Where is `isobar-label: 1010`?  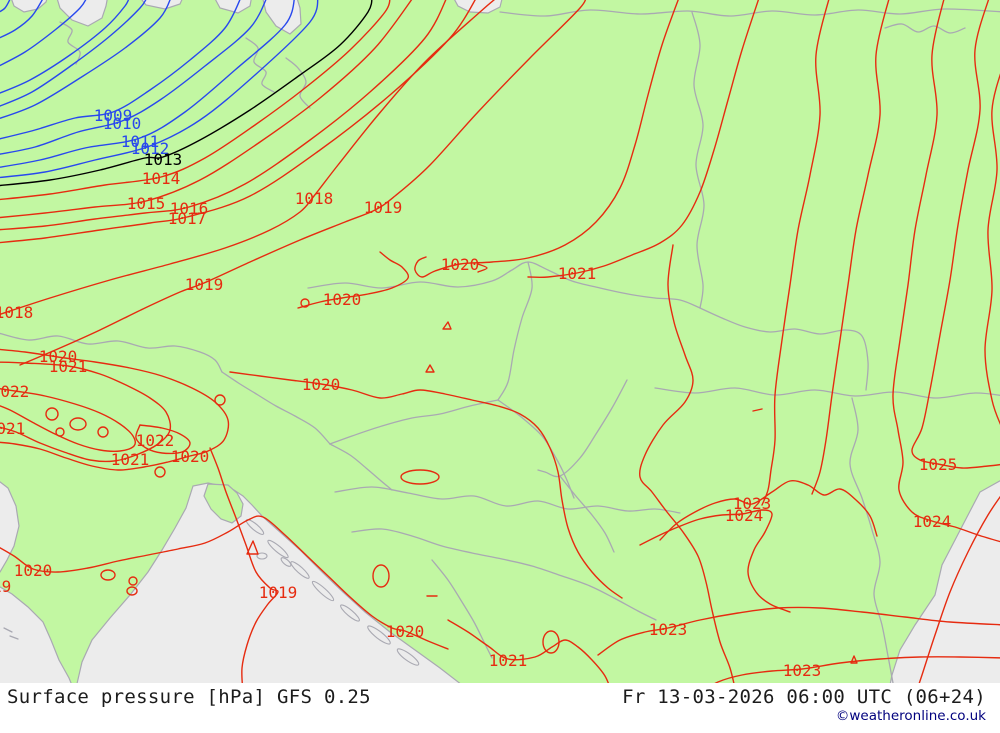 isobar-label: 1010 is located at coordinates (122, 123).